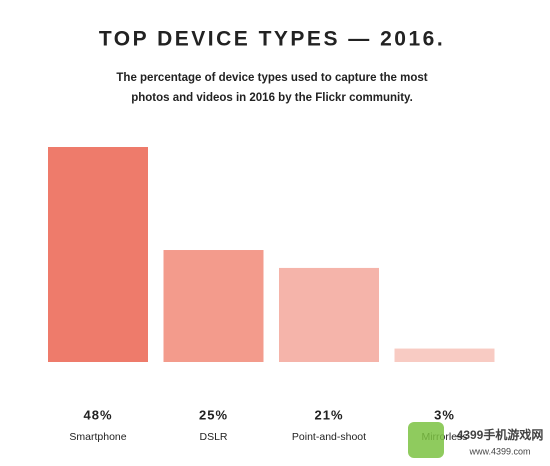  What do you see at coordinates (272, 39) in the screenshot?
I see `chart-title: TOP DEVICE TYPES — 2016.` at bounding box center [272, 39].